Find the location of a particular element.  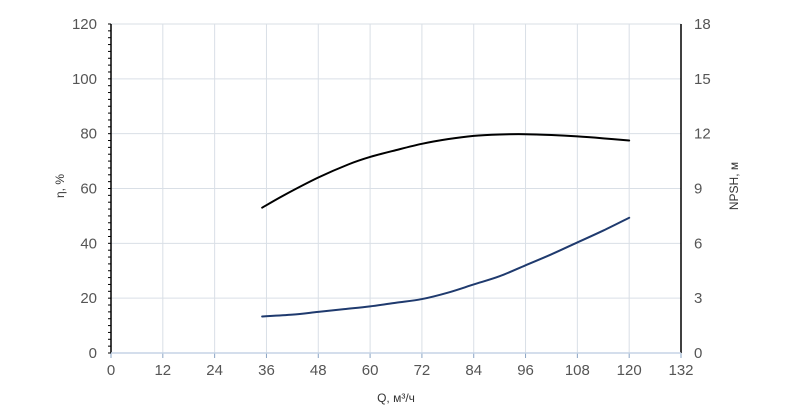

x-tick-label: 132 is located at coordinates (680, 370).